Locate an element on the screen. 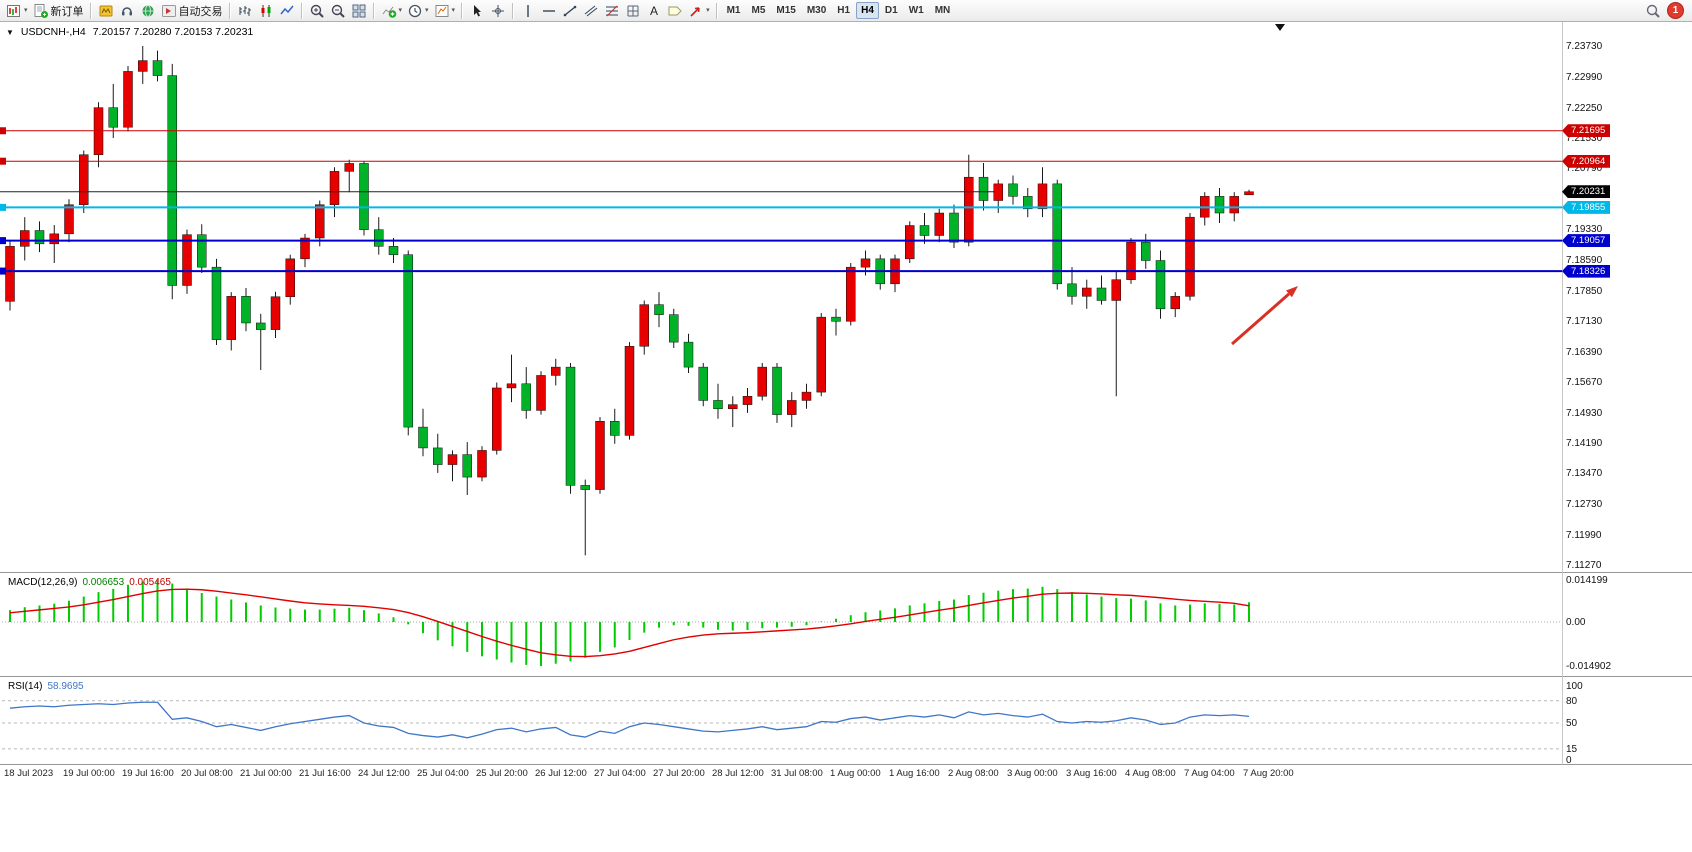  zoom-in-button is located at coordinates (317, 11).